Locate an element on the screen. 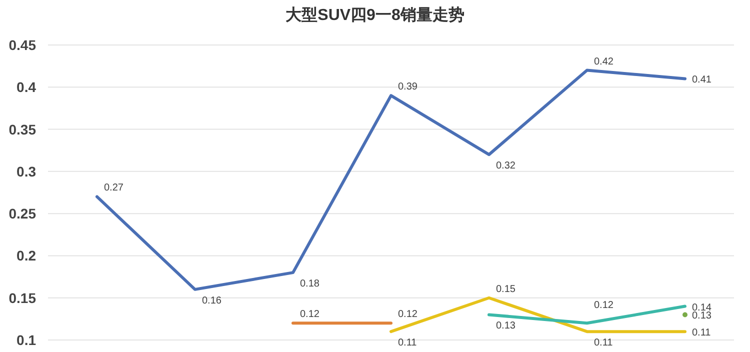 This screenshot has width=750, height=352. y-tick-label: 0.25 is located at coordinates (22, 214).